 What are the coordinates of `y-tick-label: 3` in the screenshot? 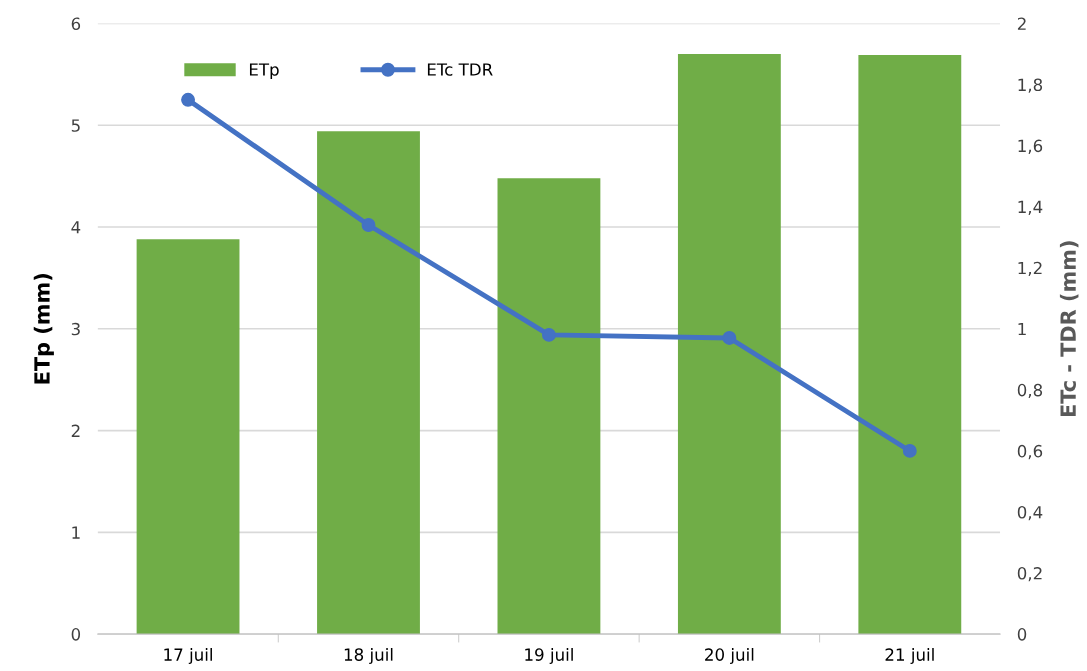 It's located at (75, 329).